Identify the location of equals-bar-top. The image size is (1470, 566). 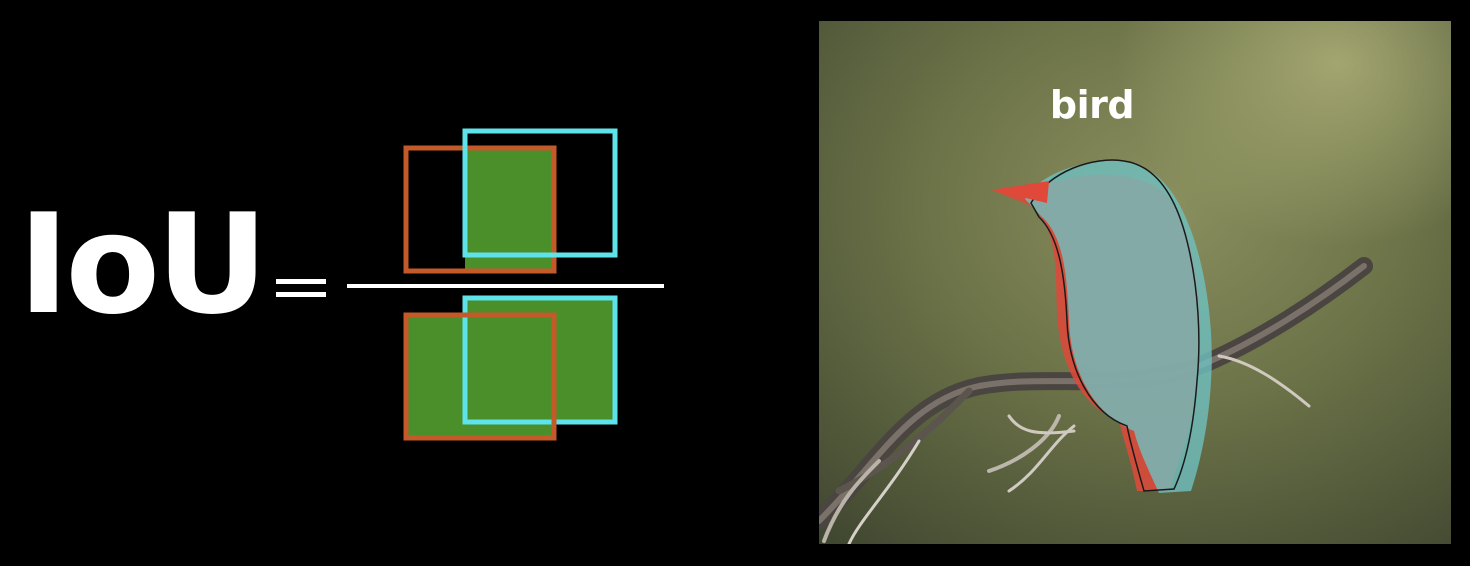
(301, 281).